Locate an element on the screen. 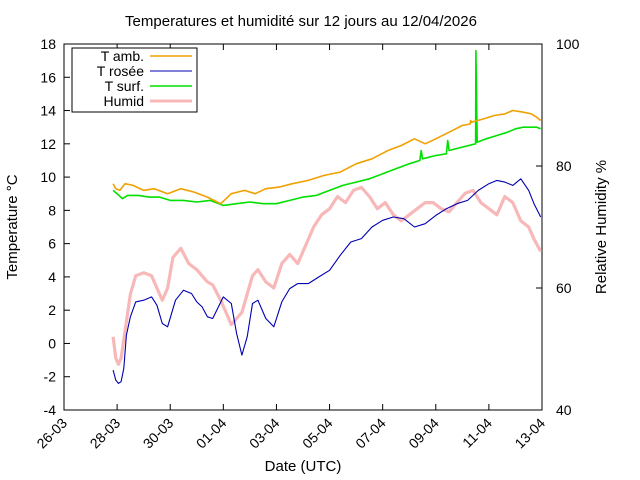 Image resolution: width=640 pixels, height=480 pixels. x-tick-label: 11-04 is located at coordinates (477, 433).